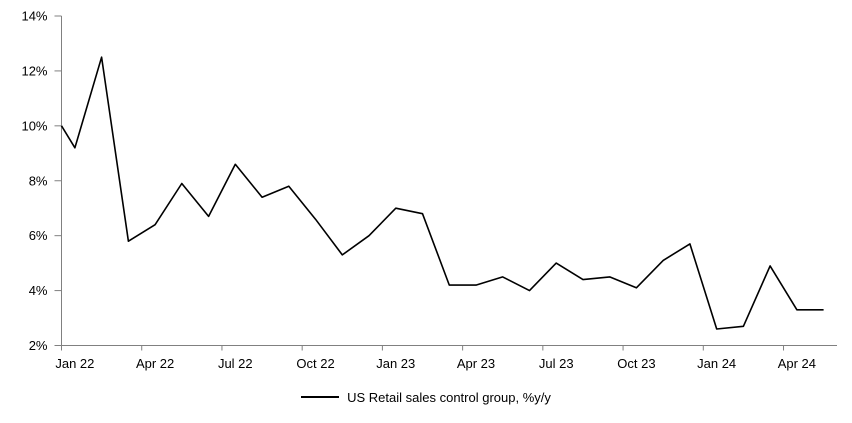 The image size is (852, 423). I want to click on x-tick-label: Jul 22, so click(235, 363).